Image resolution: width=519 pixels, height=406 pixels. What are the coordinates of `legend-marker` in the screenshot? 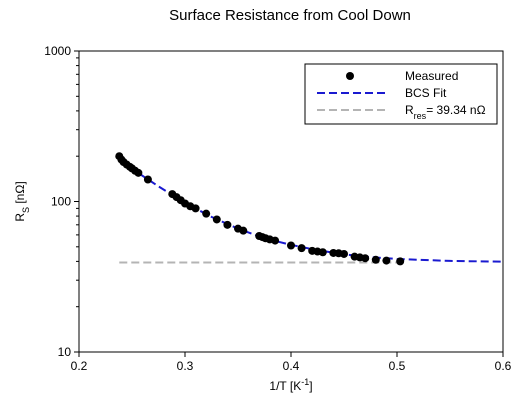 It's located at (350, 76).